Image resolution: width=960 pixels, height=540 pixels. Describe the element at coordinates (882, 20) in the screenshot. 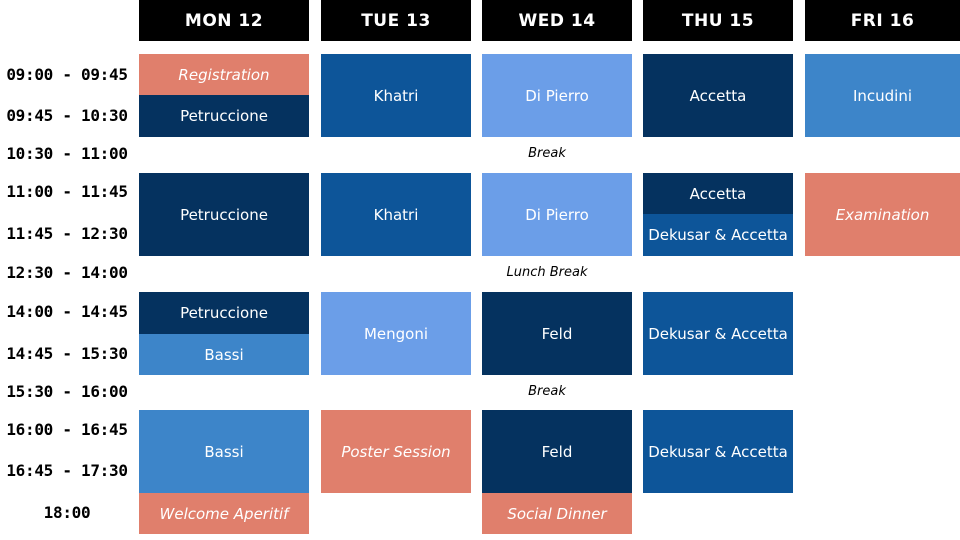

I see `day-header-fri: FRI 16` at that location.